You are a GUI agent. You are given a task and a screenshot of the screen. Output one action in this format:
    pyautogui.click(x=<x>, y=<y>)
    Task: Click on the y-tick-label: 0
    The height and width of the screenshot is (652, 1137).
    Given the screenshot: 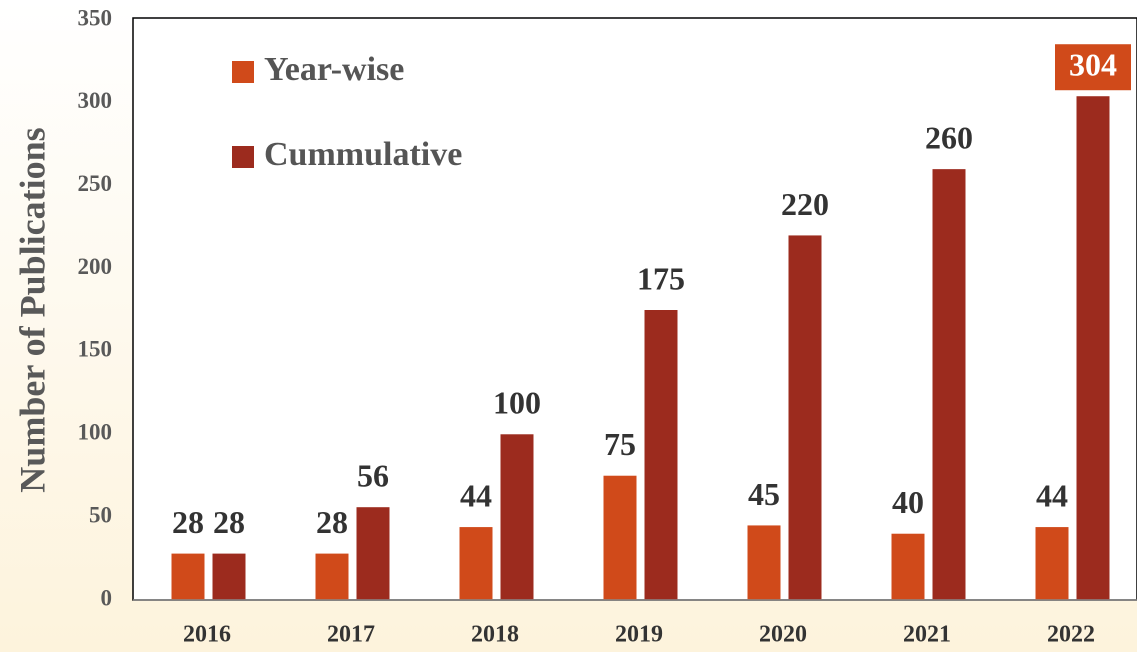 What is the action you would take?
    pyautogui.click(x=107, y=597)
    